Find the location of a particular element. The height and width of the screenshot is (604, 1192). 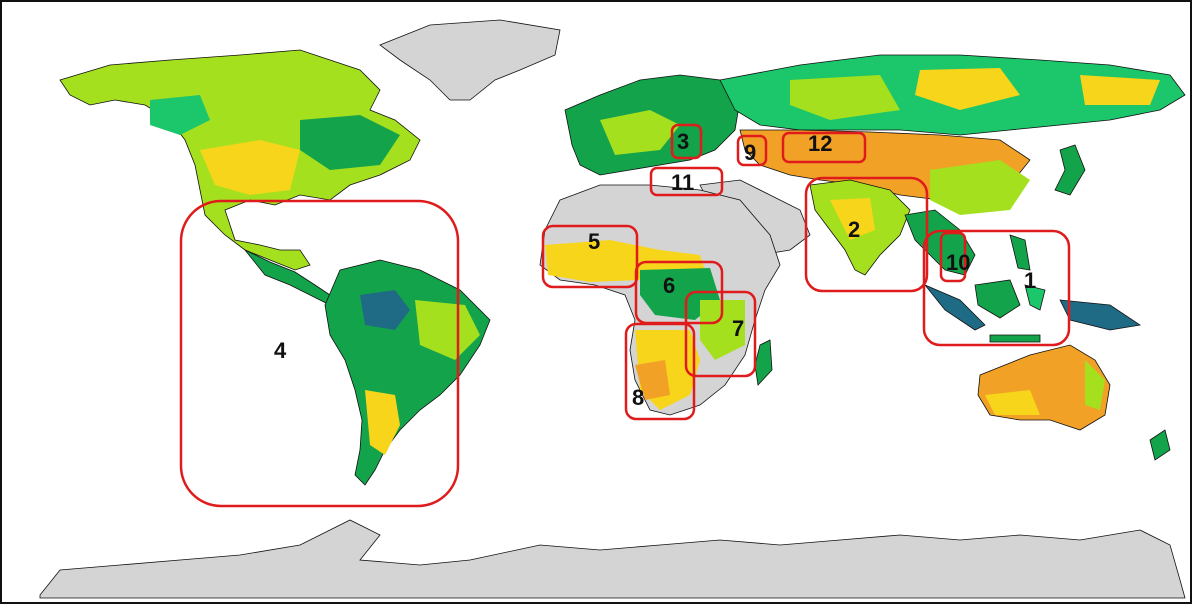

region-label-3: 3 is located at coordinates (683, 141).